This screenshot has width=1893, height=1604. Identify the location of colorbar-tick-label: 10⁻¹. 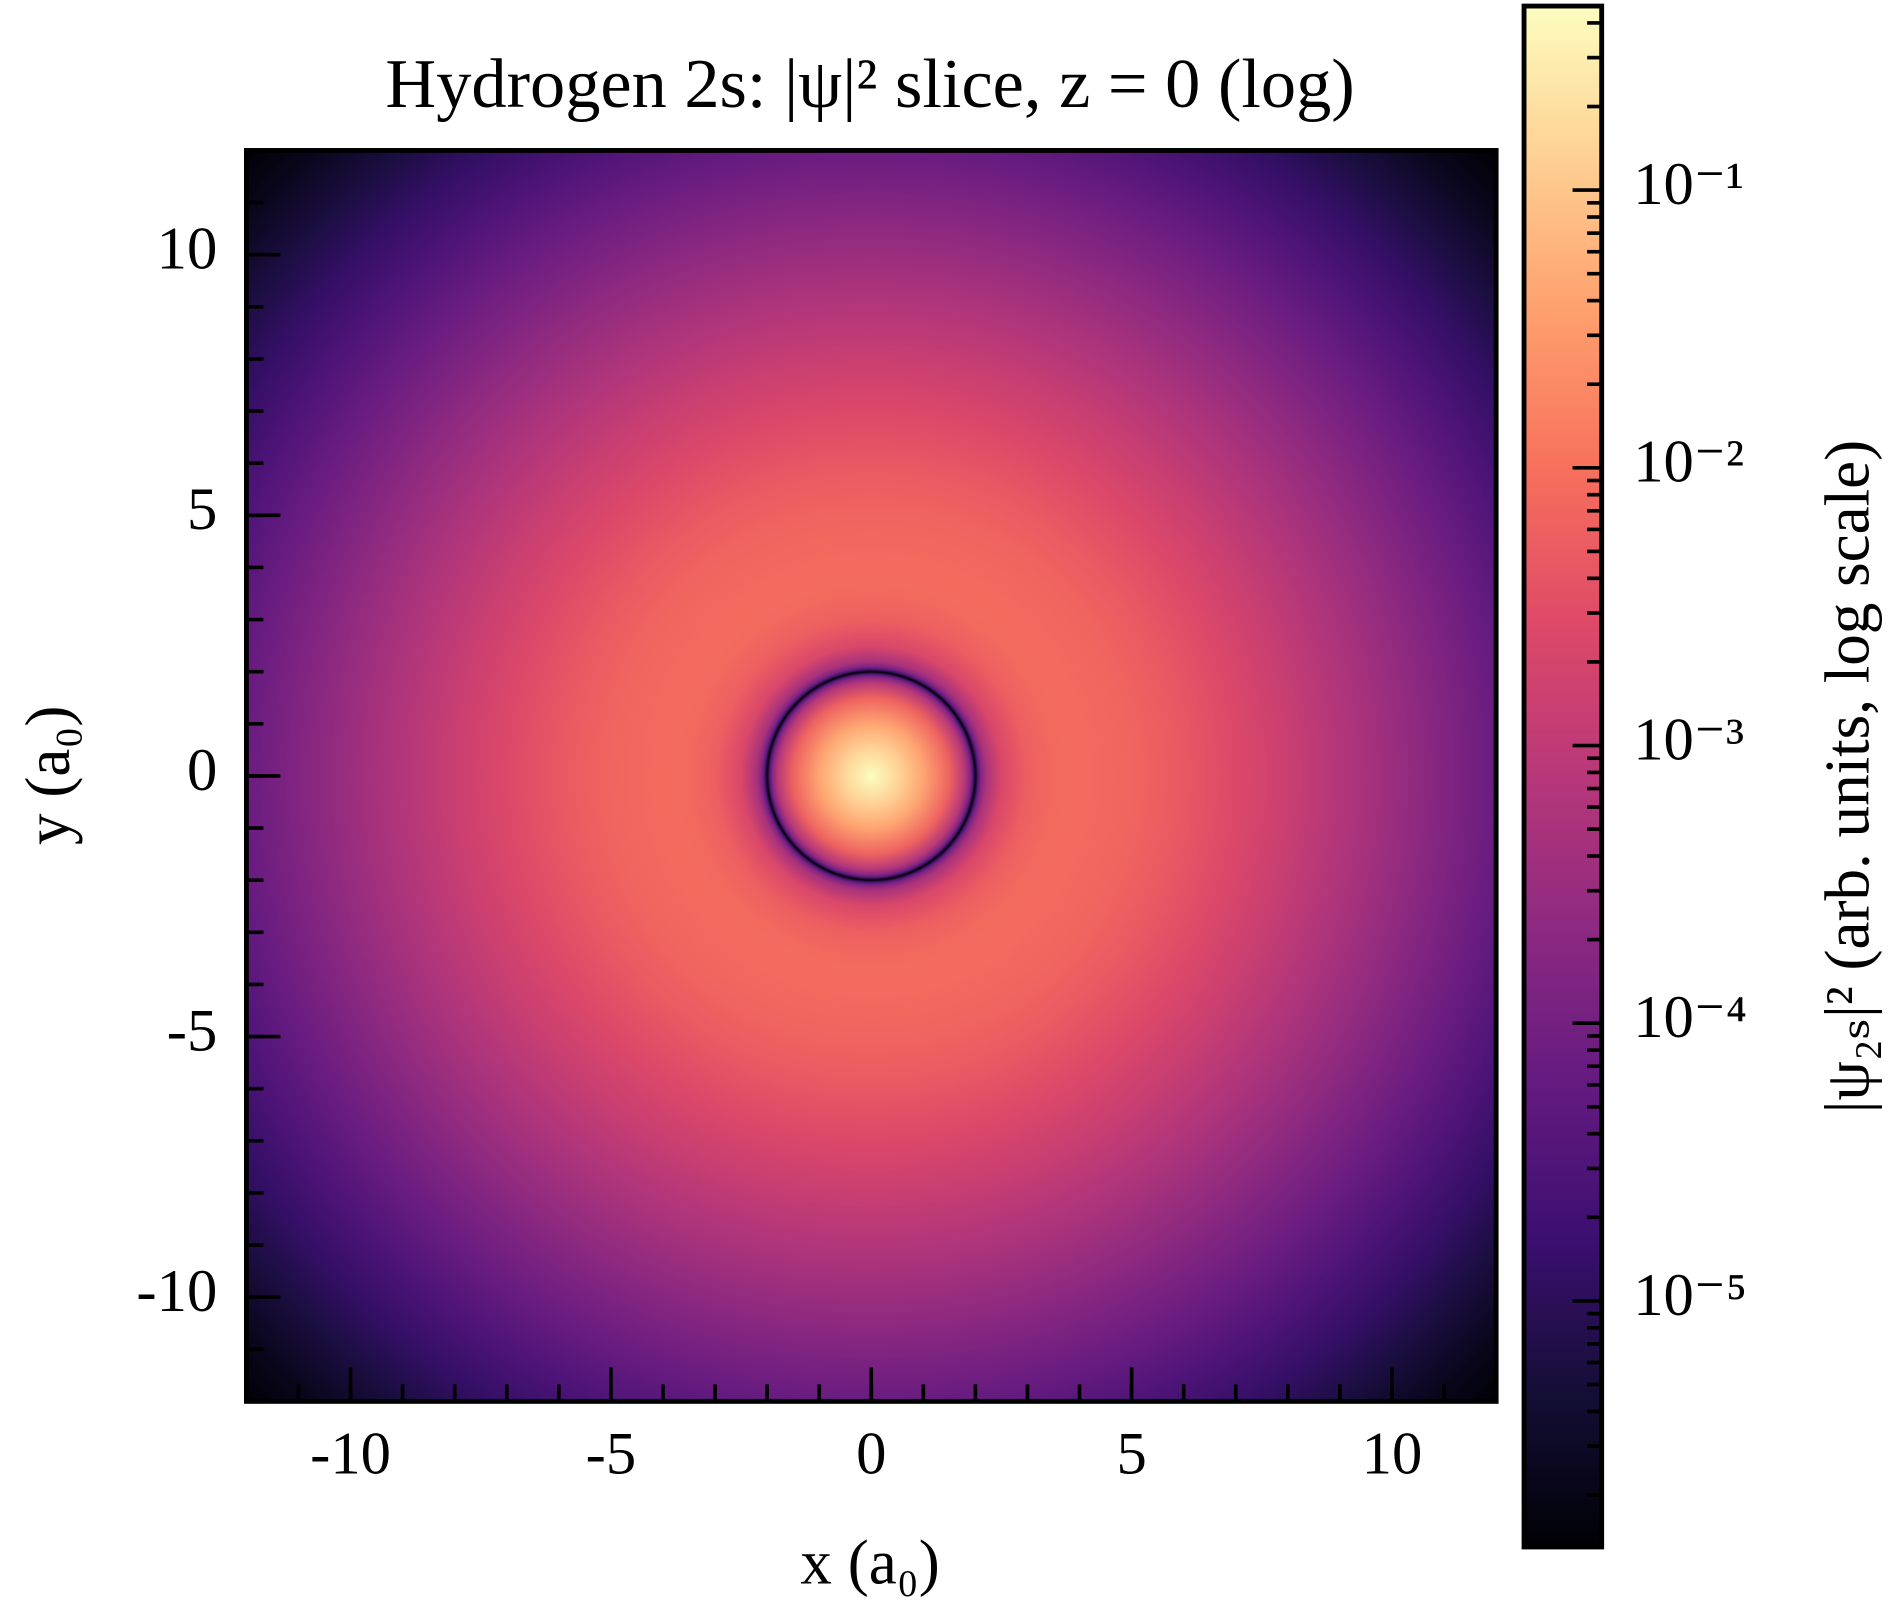
(1688, 184).